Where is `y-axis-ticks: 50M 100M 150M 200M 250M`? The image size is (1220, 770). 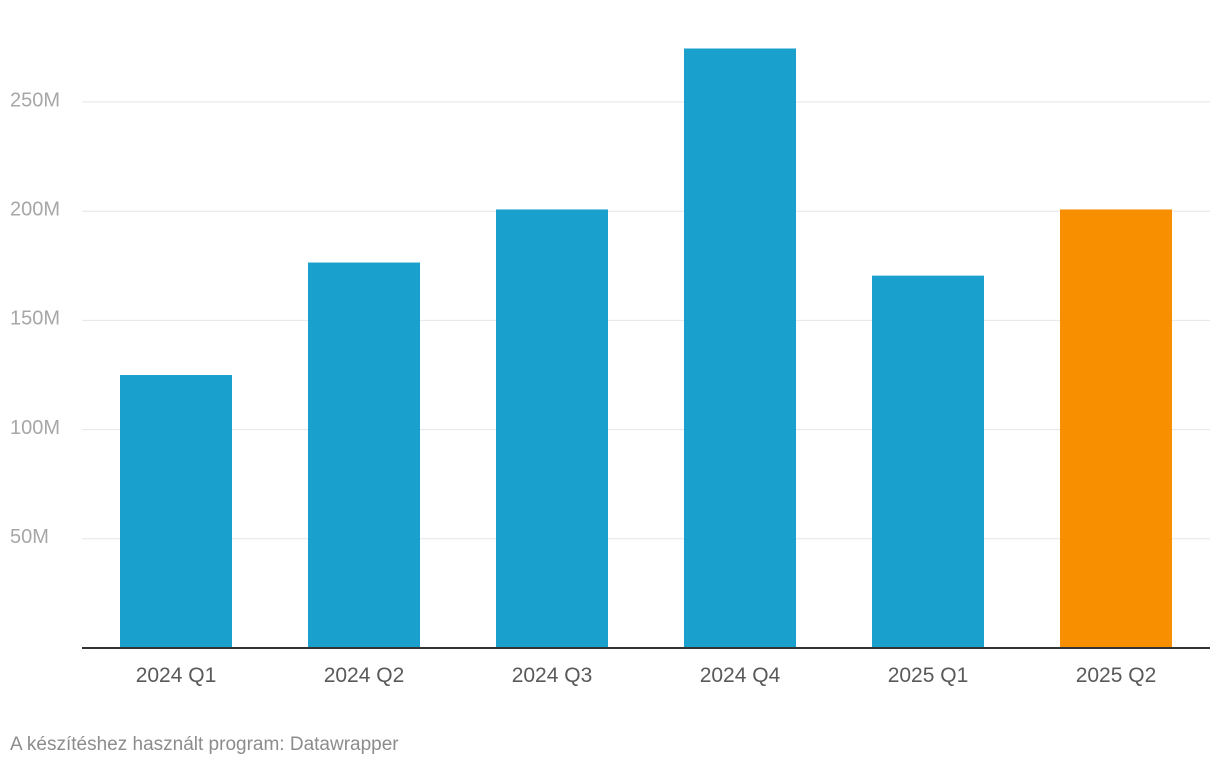
y-axis-ticks: 50M 100M 150M 200M 250M is located at coordinates (35, 318).